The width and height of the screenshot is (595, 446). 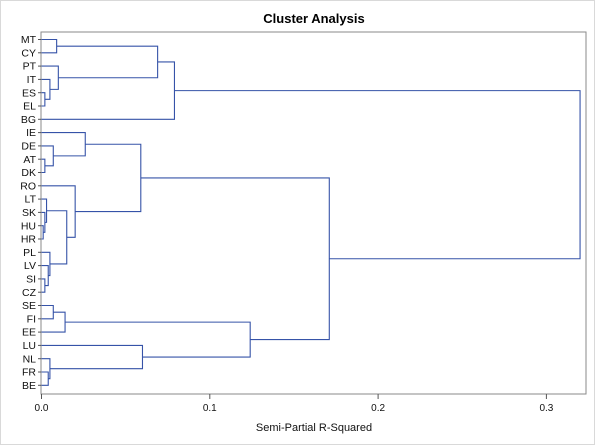 I want to click on x-axis: 0.0 0.1 0.2 0.3, so click(x=294, y=404).